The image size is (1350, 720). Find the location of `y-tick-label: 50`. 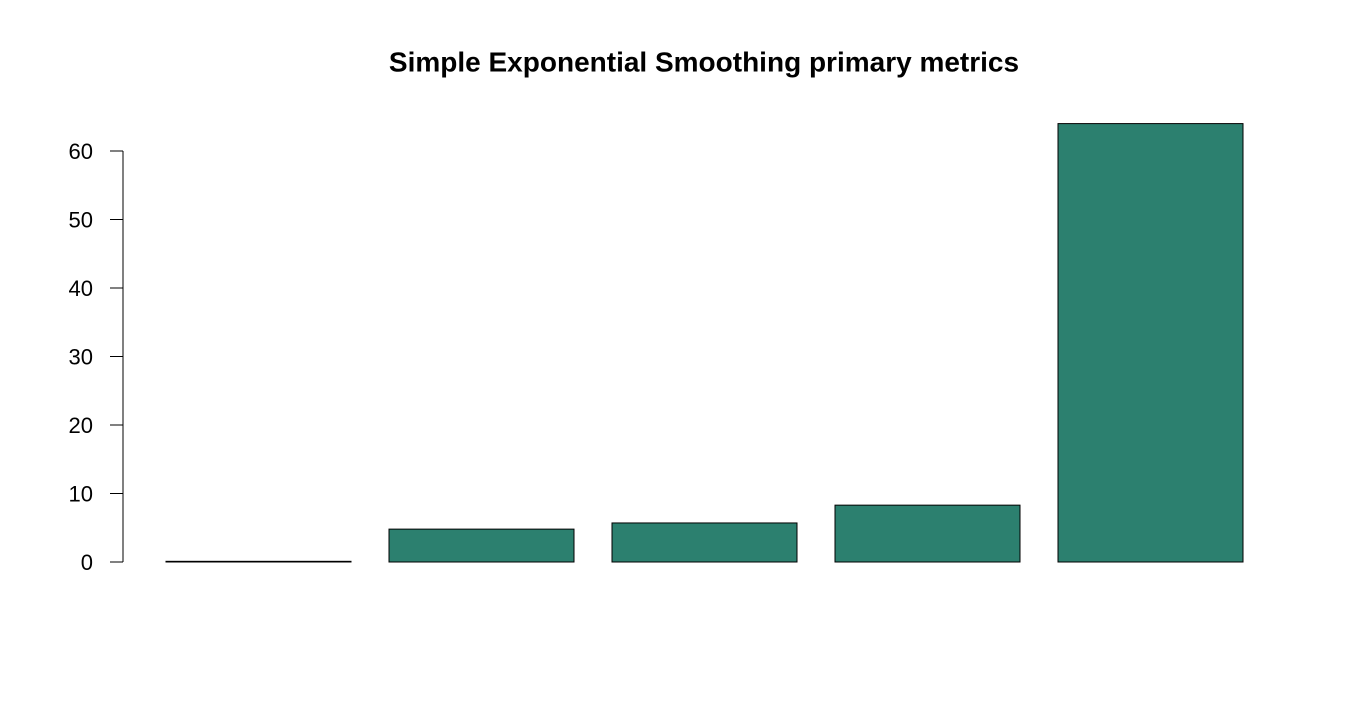

y-tick-label: 50 is located at coordinates (81, 219).